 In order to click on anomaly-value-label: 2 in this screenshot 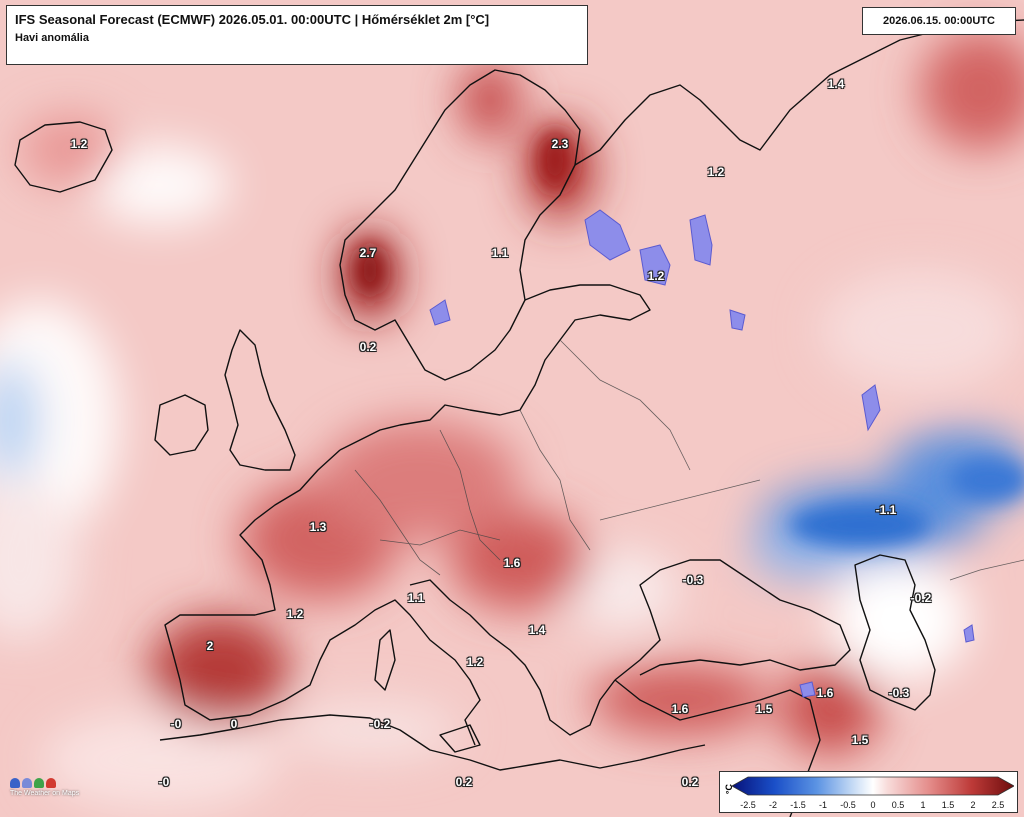, I will do `click(210, 646)`.